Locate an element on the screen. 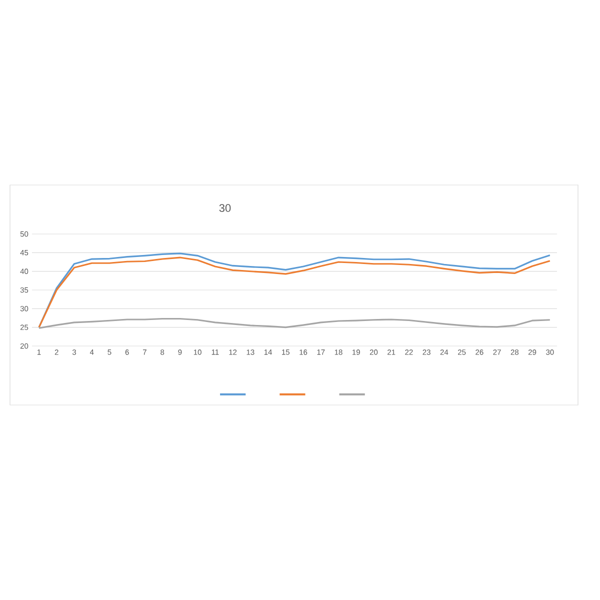  chart-title: 30 is located at coordinates (225, 208).